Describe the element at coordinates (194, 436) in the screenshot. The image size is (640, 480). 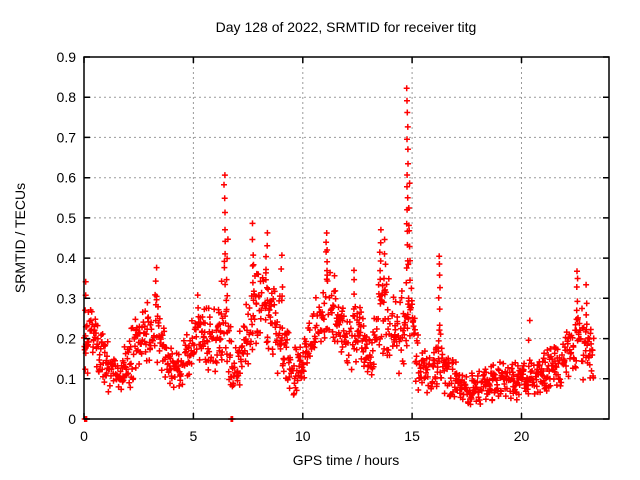
I see `x-tick-label: 5` at that location.